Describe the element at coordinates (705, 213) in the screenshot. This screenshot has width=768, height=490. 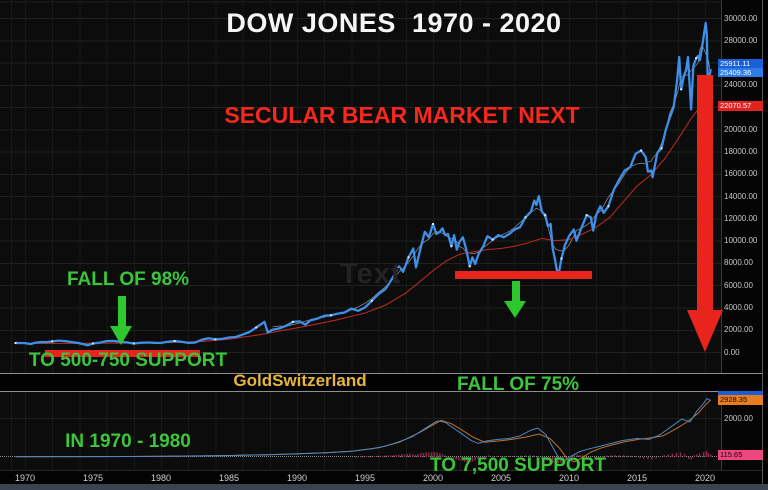
I see `red-down-arrow` at that location.